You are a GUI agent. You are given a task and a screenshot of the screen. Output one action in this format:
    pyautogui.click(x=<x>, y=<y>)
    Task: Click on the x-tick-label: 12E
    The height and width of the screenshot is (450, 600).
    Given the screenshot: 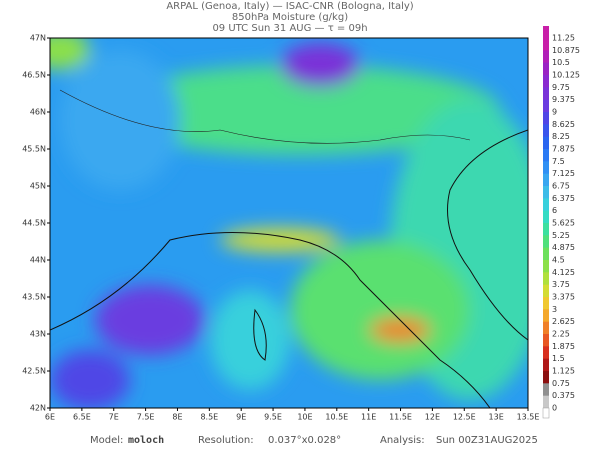 What is the action you would take?
    pyautogui.click(x=432, y=417)
    